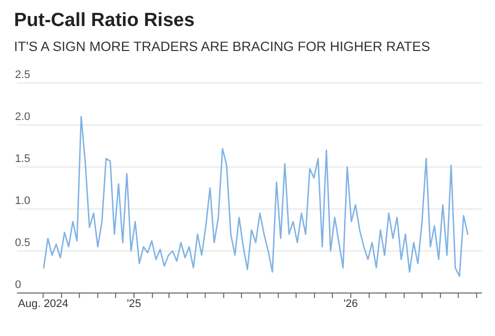 The image size is (495, 336). I want to click on y-tick-label: 0.5, so click(22, 243).